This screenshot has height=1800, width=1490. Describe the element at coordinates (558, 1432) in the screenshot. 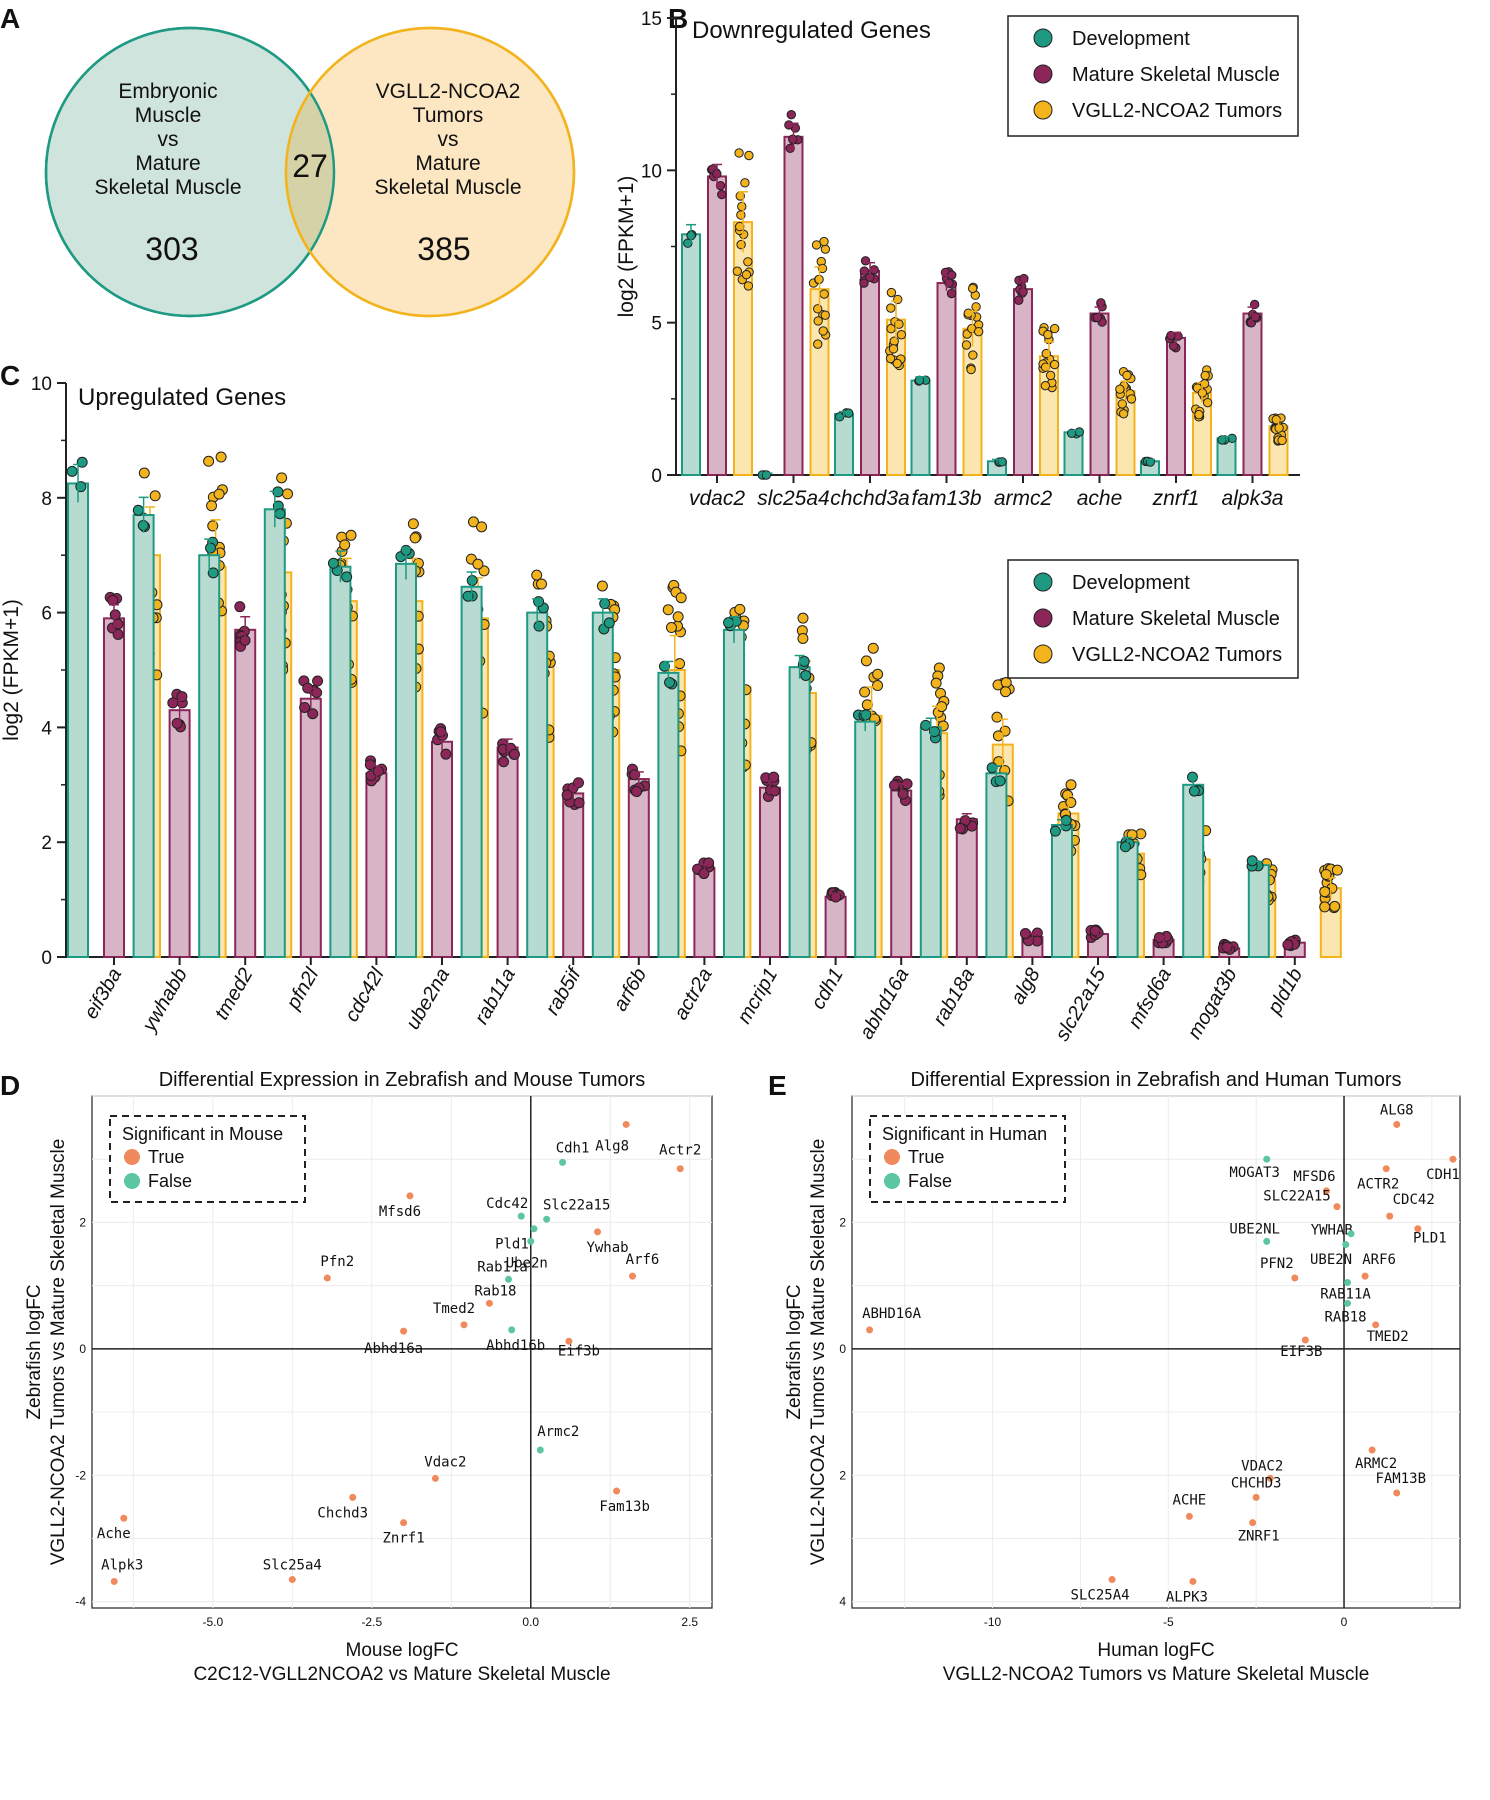

I see `point-label: Armc2` at that location.